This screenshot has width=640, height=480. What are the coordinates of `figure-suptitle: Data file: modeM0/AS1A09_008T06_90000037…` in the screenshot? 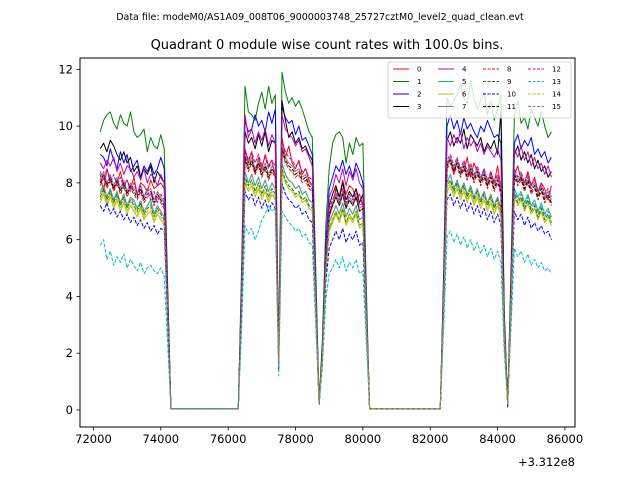 It's located at (320, 17).